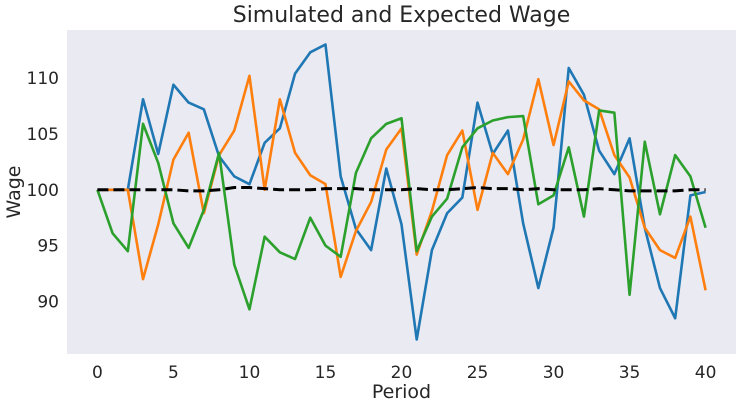 The height and width of the screenshot is (409, 743). I want to click on x-tick-label: 35, so click(630, 373).